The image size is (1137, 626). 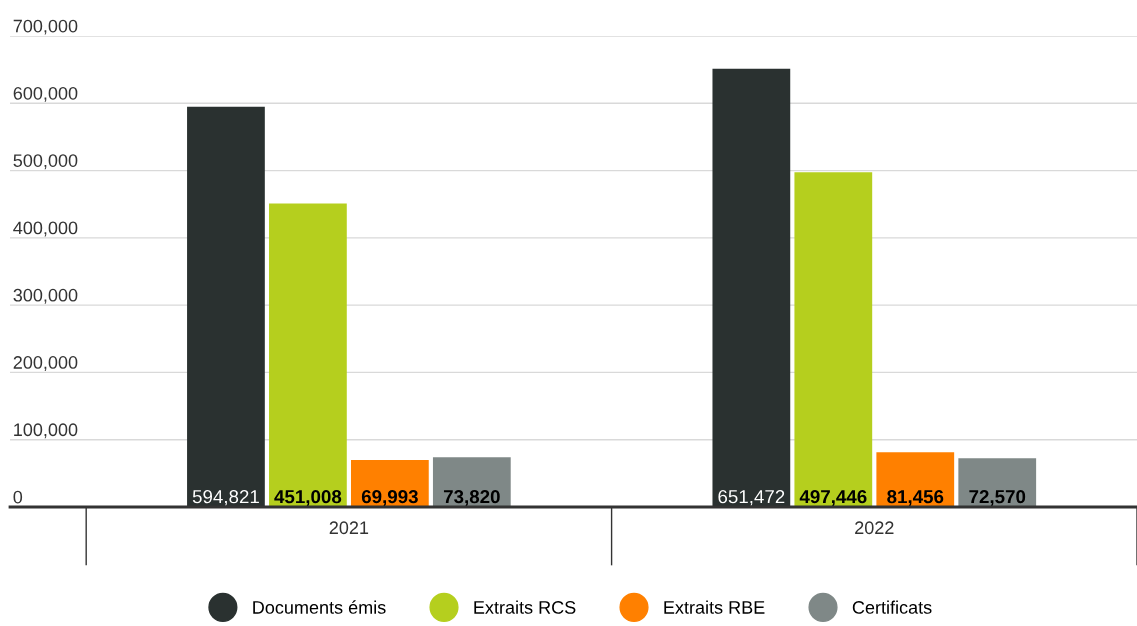 What do you see at coordinates (997, 498) in the screenshot?
I see `data-label: 72,570` at bounding box center [997, 498].